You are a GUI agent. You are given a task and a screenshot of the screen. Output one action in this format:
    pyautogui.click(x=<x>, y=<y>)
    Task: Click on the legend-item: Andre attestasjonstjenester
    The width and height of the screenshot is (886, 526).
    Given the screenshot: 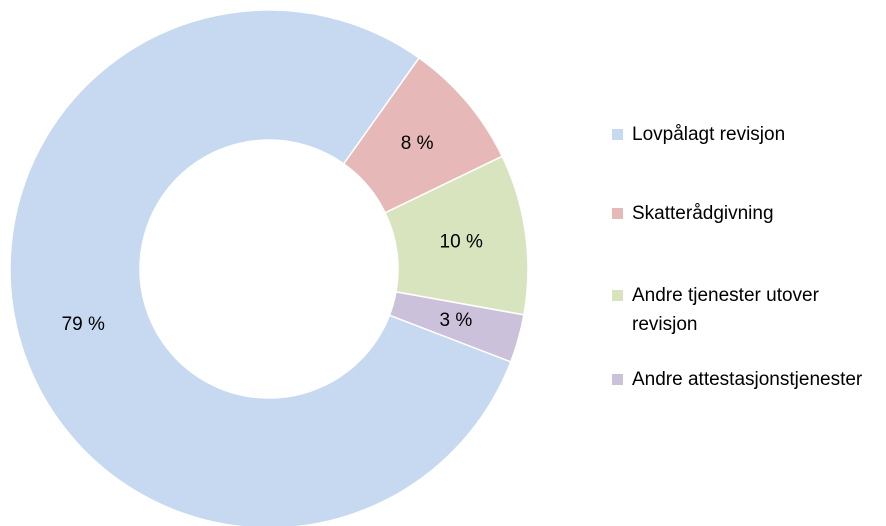 What is the action you would take?
    pyautogui.click(x=747, y=379)
    